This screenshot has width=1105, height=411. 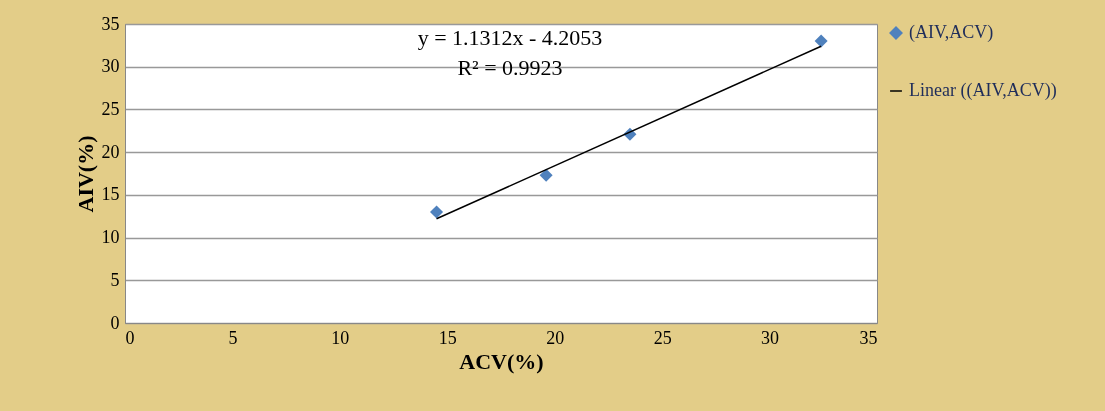 What do you see at coordinates (868, 337) in the screenshot?
I see `x-tick-label: 35` at bounding box center [868, 337].